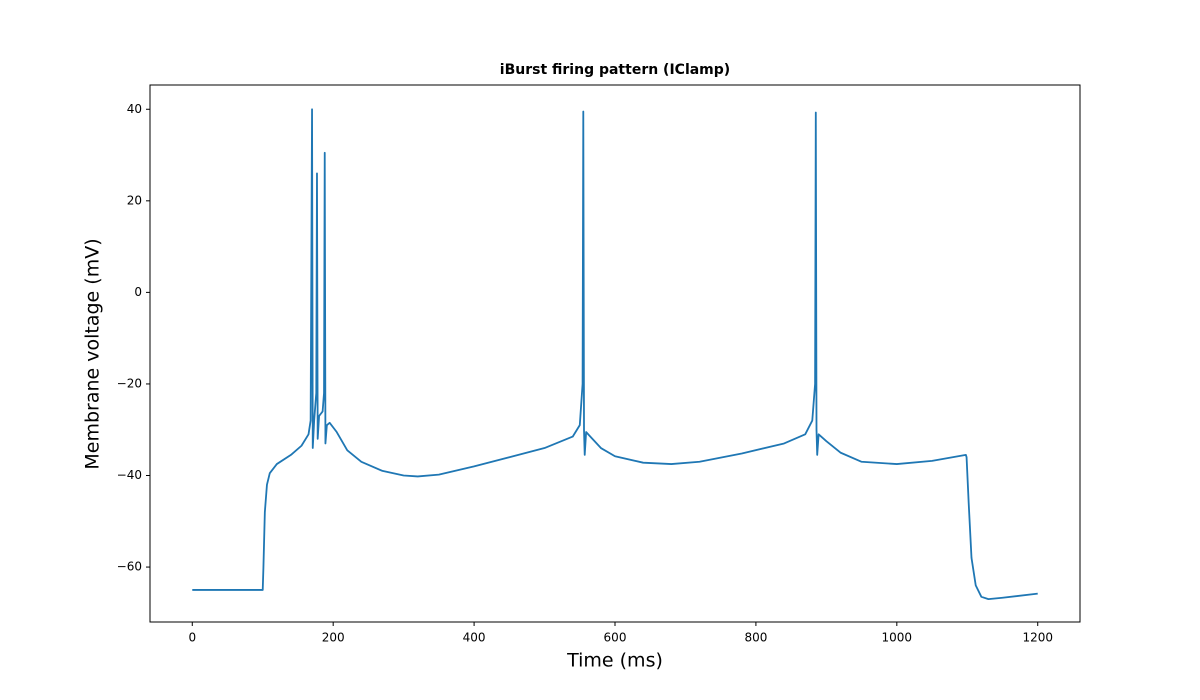 The width and height of the screenshot is (1200, 700). I want to click on x-tick-label: 200, so click(333, 638).